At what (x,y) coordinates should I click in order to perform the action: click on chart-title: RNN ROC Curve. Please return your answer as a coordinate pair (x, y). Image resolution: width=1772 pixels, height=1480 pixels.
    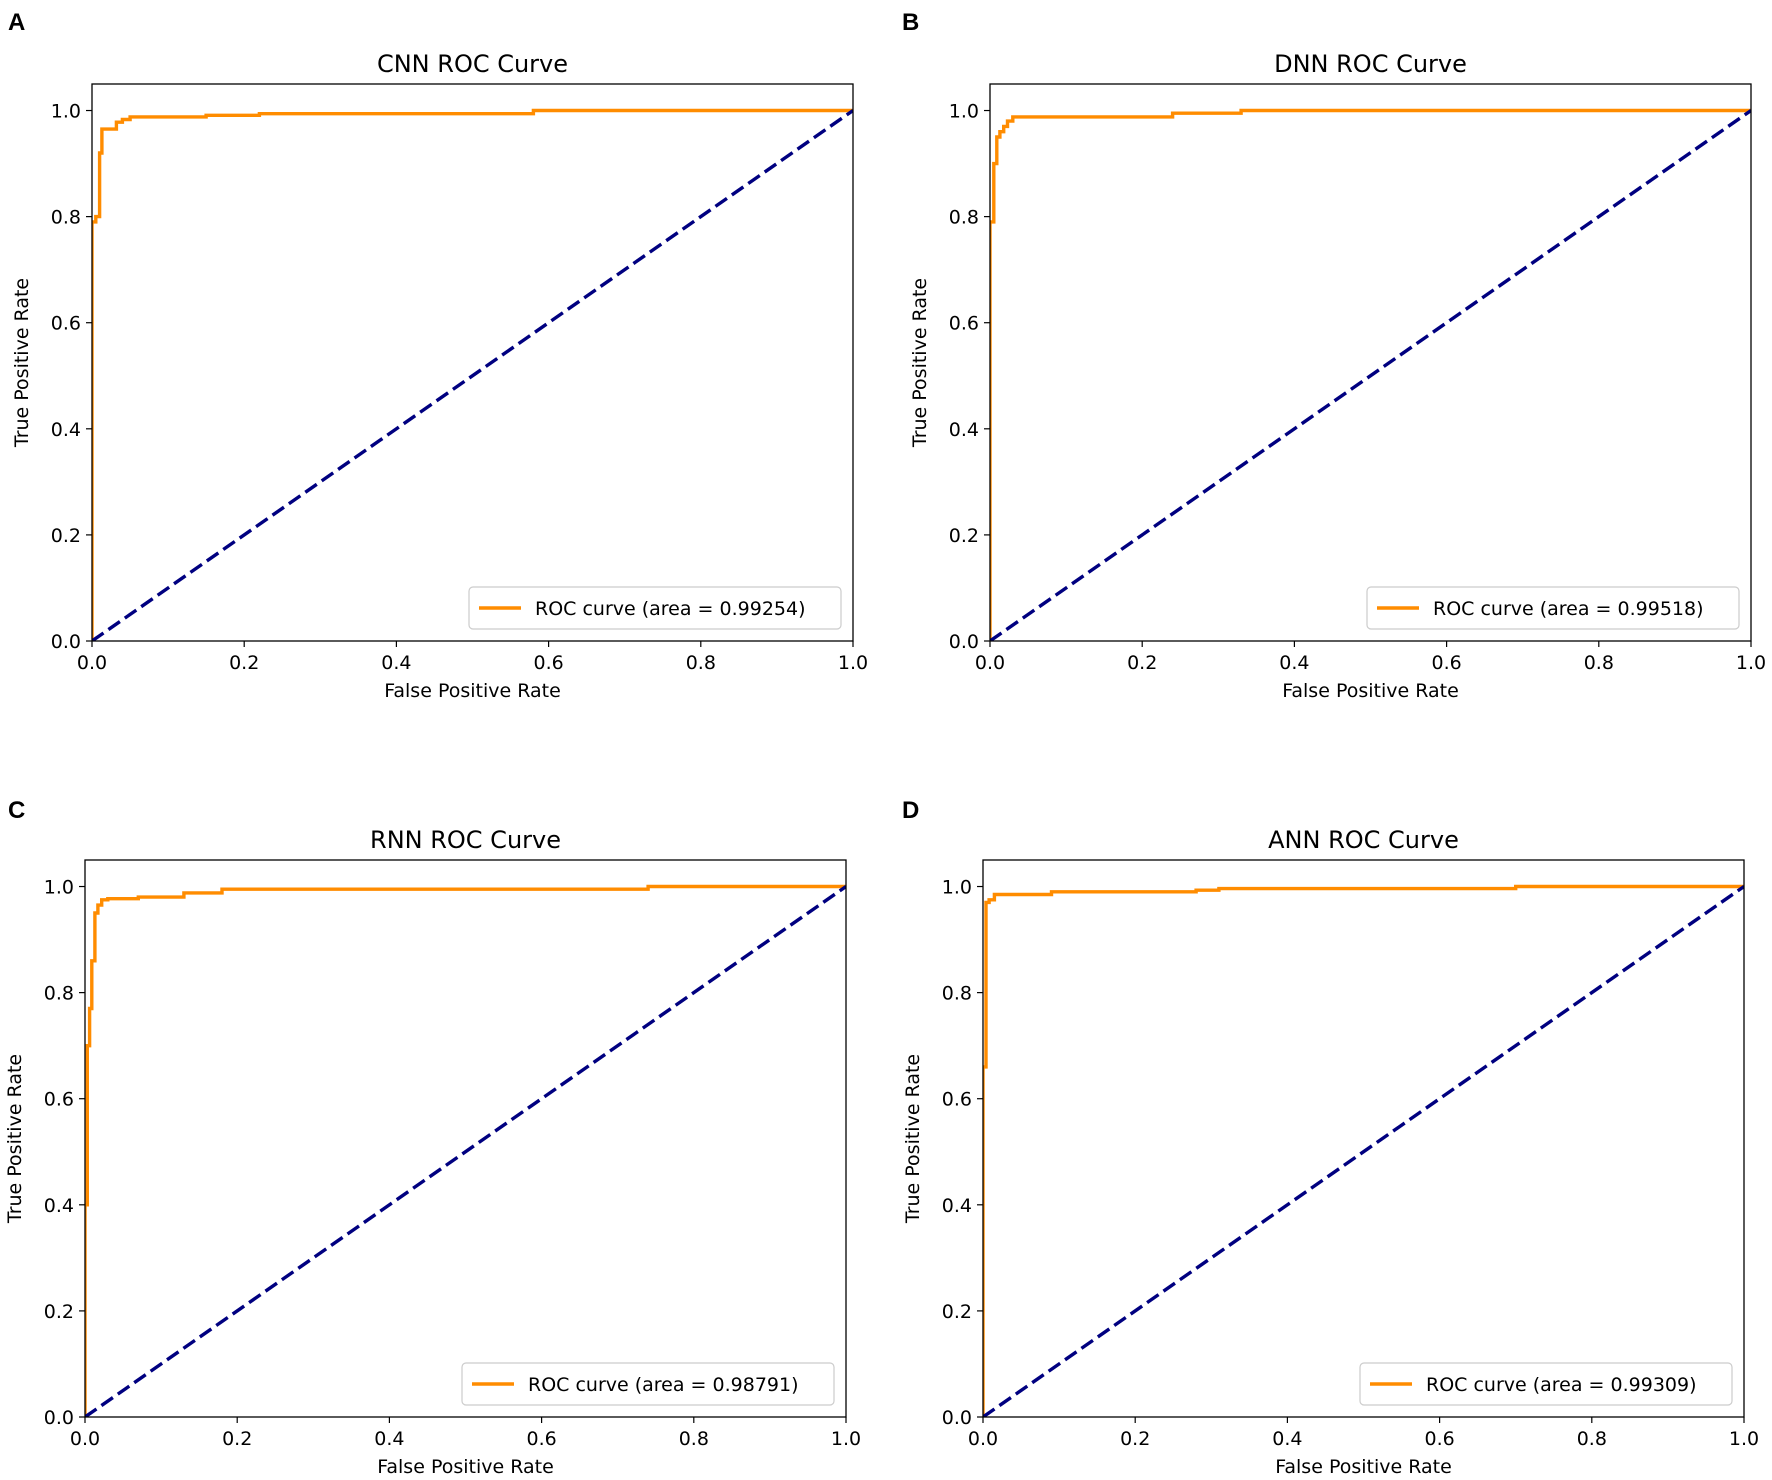
    Looking at the image, I should click on (465, 840).